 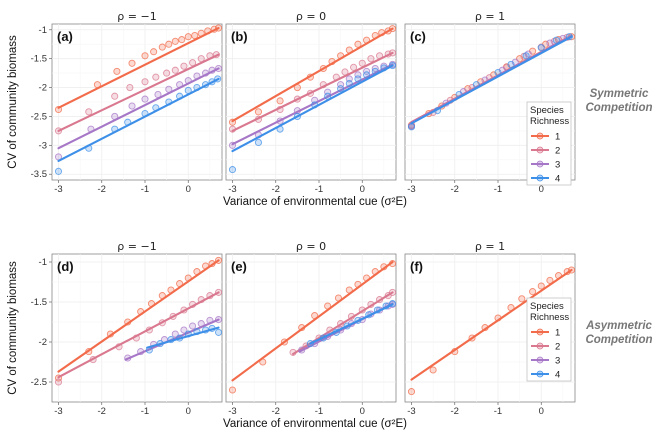 I want to click on side-label: Asymmetric, so click(x=618, y=326).